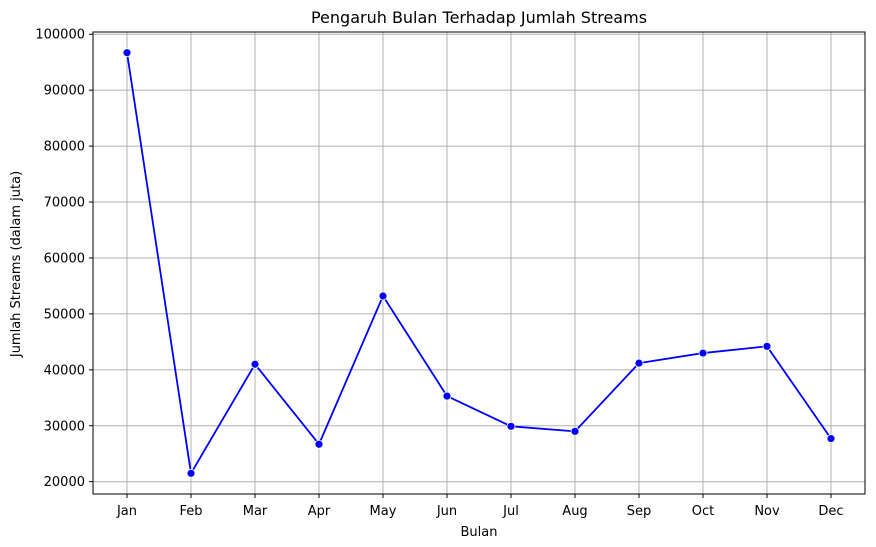  I want to click on y-tick-label: 90000, so click(64, 91).